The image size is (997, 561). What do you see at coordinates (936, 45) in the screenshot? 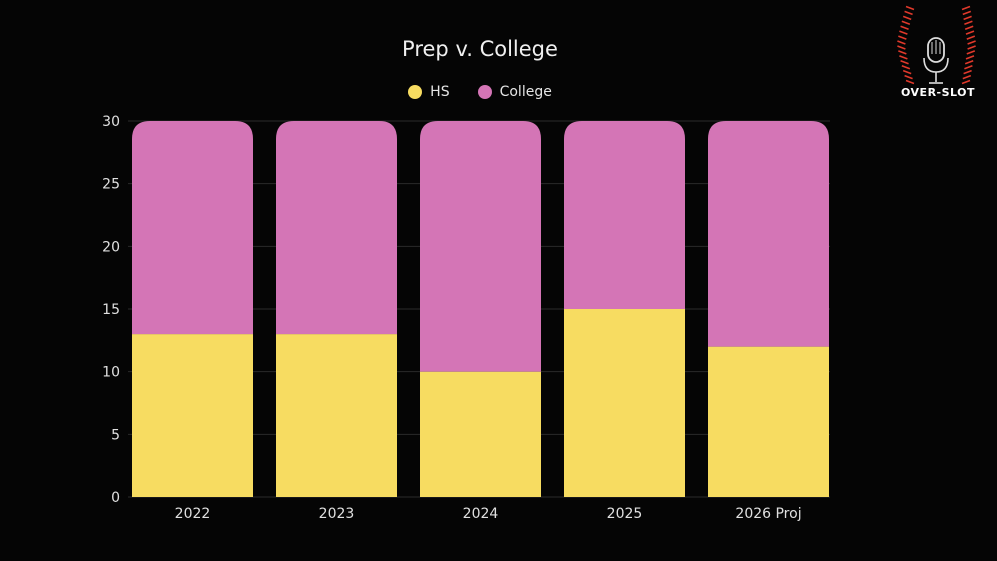
I see `microphone-icon` at bounding box center [936, 45].